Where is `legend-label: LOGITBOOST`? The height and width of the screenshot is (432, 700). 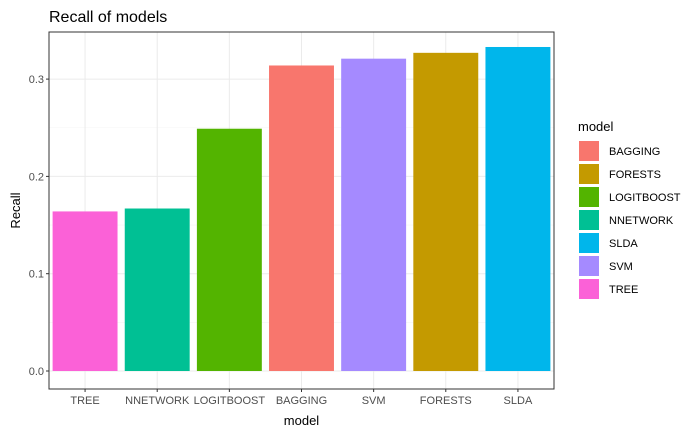 legend-label: LOGITBOOST is located at coordinates (645, 198).